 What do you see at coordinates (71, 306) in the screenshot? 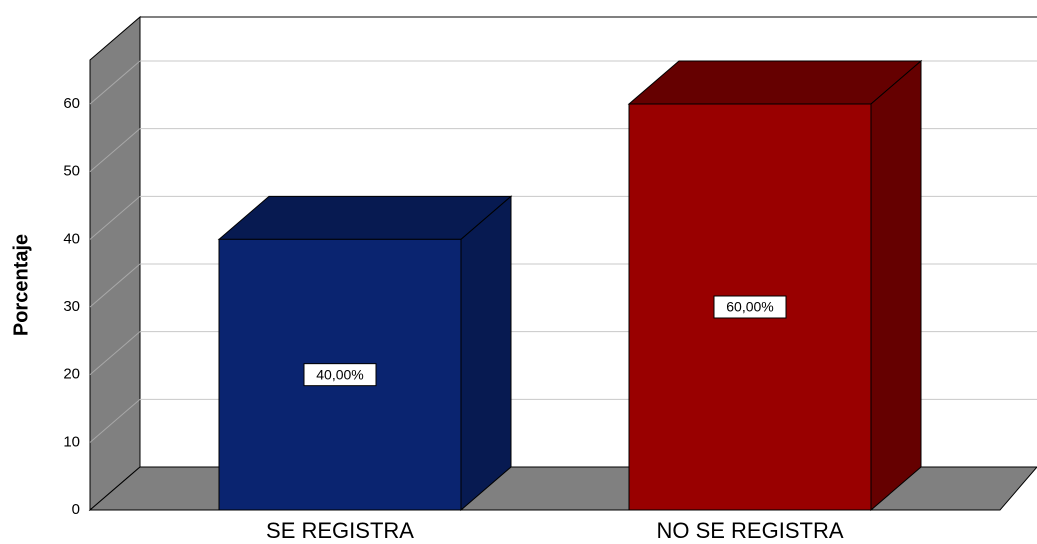
I see `y-tick-label: 30` at bounding box center [71, 306].